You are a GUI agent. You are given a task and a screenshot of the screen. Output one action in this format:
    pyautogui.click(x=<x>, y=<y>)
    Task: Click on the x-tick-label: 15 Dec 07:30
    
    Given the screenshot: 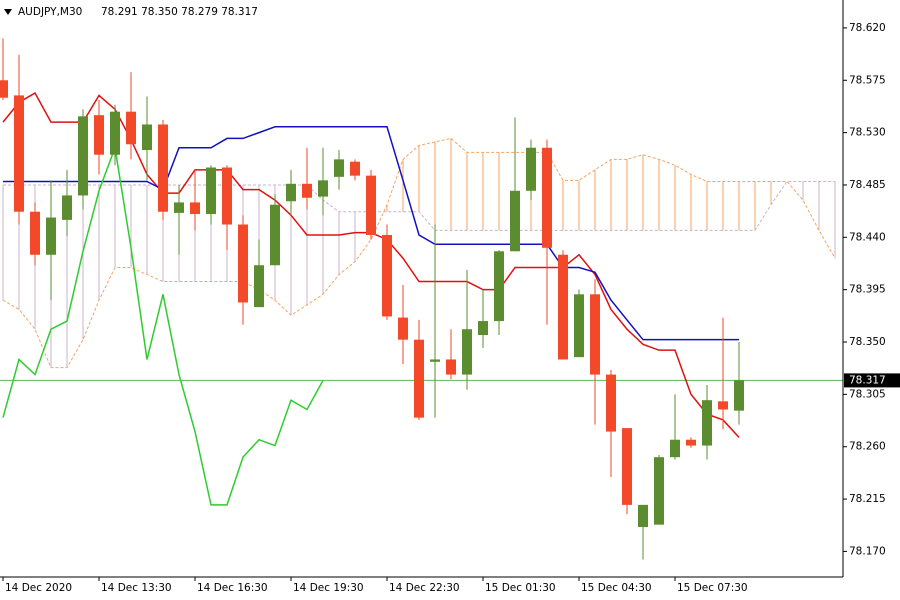 What is the action you would take?
    pyautogui.click(x=712, y=588)
    